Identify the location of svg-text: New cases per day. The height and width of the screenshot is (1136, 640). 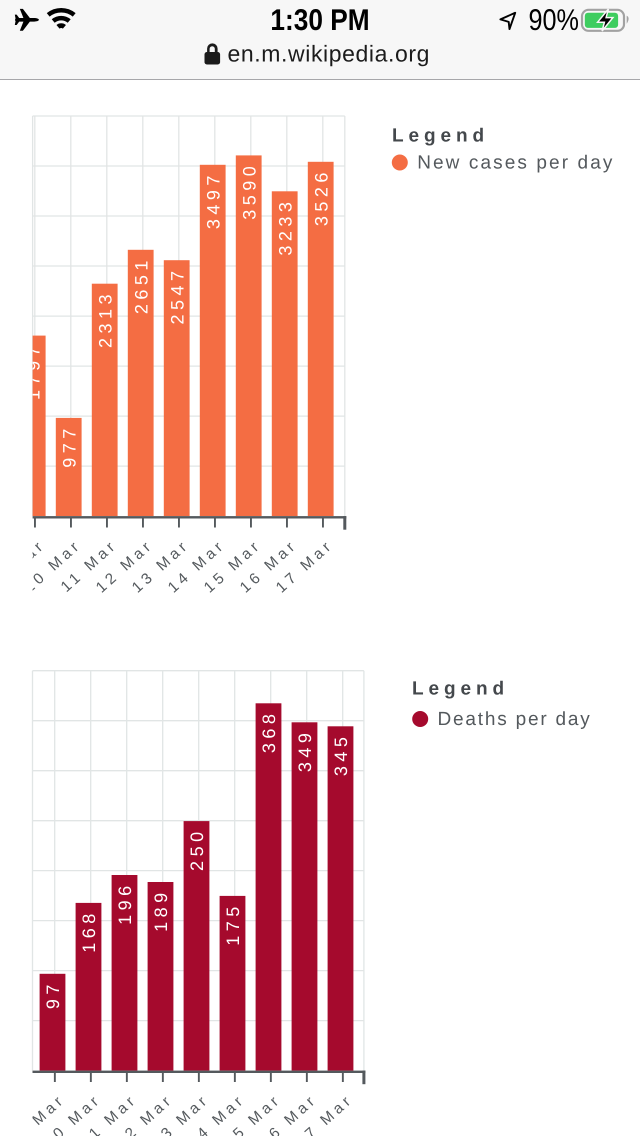
(515, 162).